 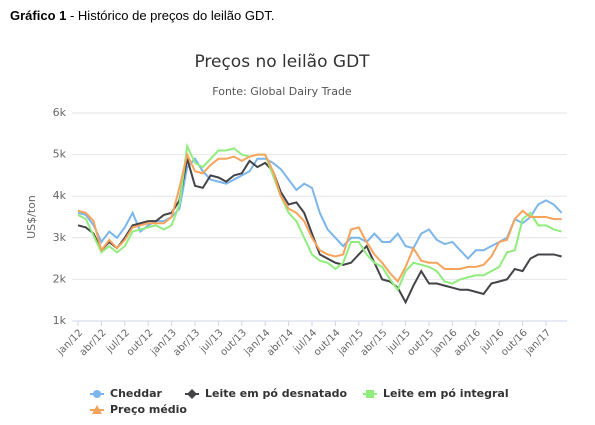 I want to click on x-tick-label: out/12, so click(x=140, y=342).